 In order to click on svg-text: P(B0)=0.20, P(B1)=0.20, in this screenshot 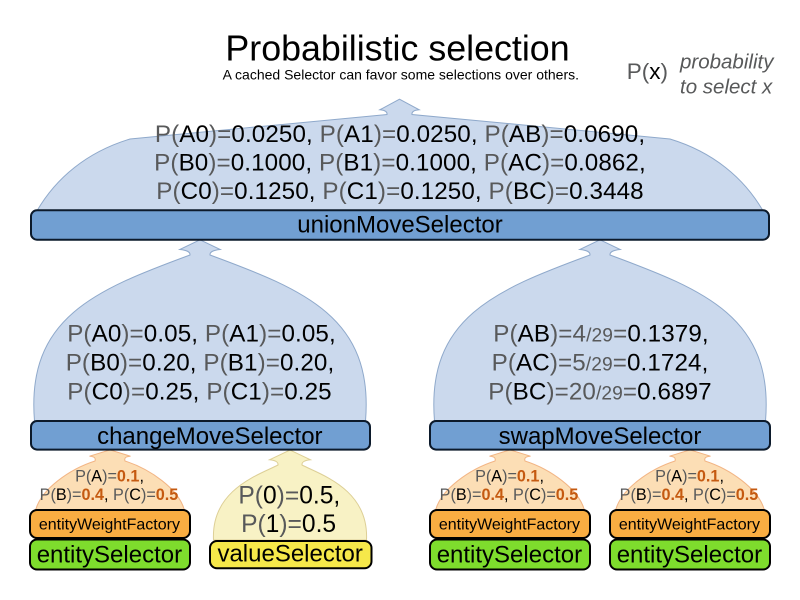, I will do `click(200, 362)`.